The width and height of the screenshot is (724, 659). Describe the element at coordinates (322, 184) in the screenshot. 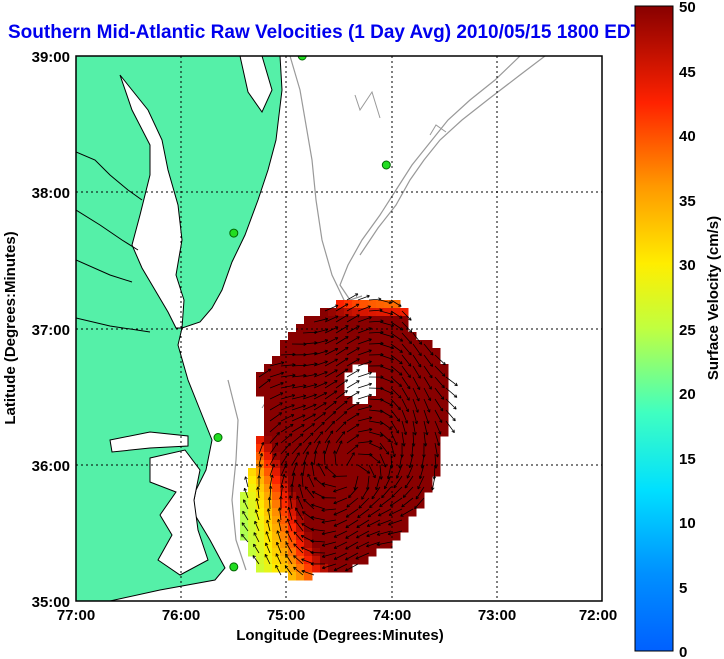

I see `bathymetry-contour-shelf` at that location.